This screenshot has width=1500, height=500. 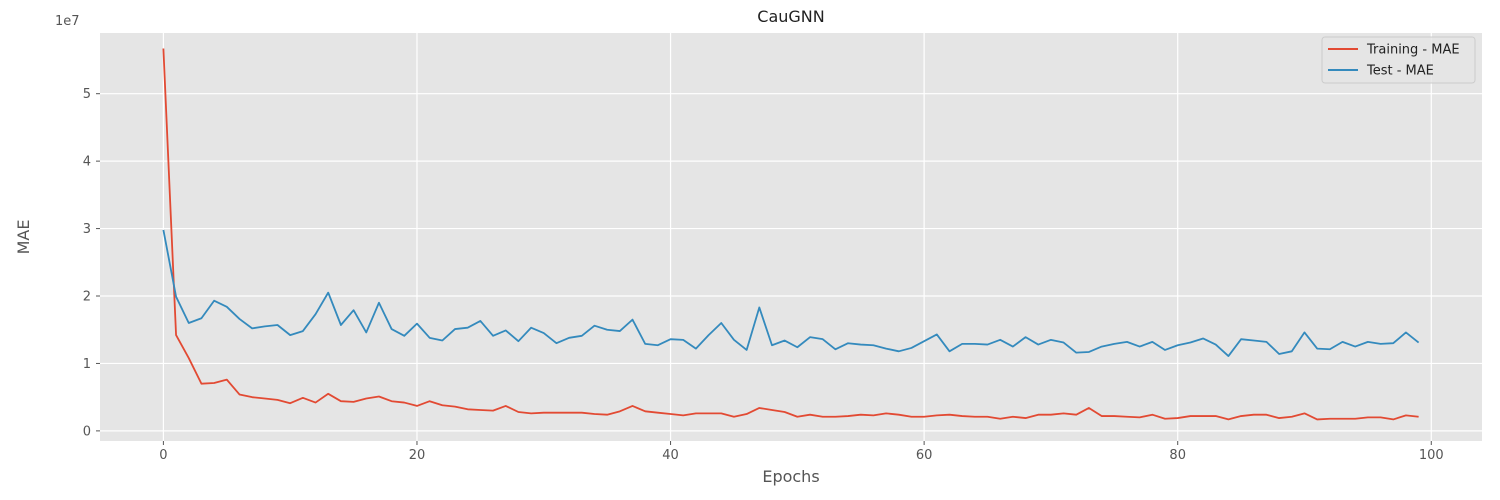 I want to click on y-axis-offset-label: 1e7, so click(x=67, y=21).